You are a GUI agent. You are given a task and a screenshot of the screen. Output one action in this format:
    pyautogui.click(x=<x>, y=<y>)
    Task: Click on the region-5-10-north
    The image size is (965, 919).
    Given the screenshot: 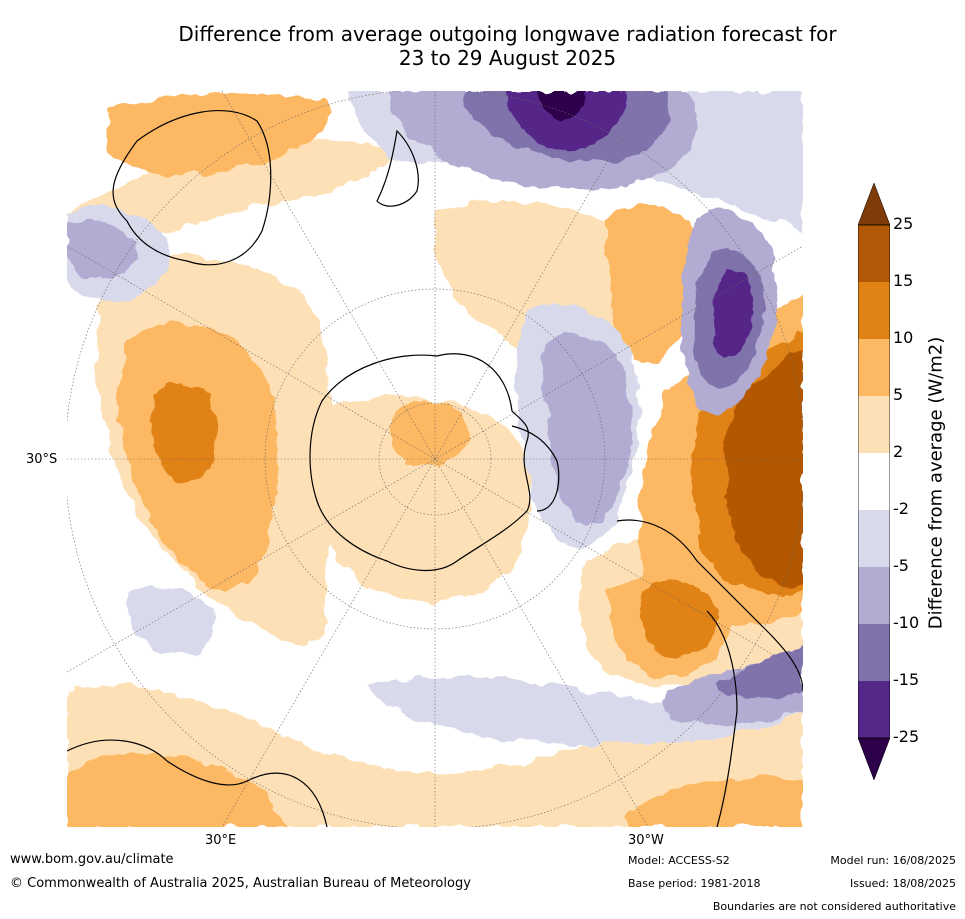 What is the action you would take?
    pyautogui.click(x=219, y=134)
    